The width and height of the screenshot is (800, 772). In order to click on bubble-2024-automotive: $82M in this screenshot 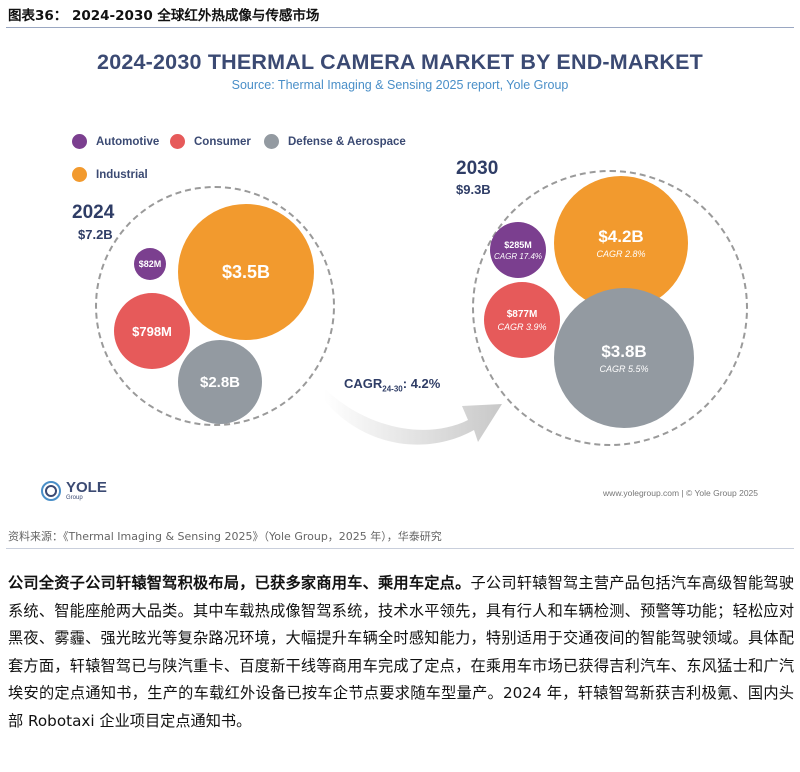, I will do `click(150, 264)`.